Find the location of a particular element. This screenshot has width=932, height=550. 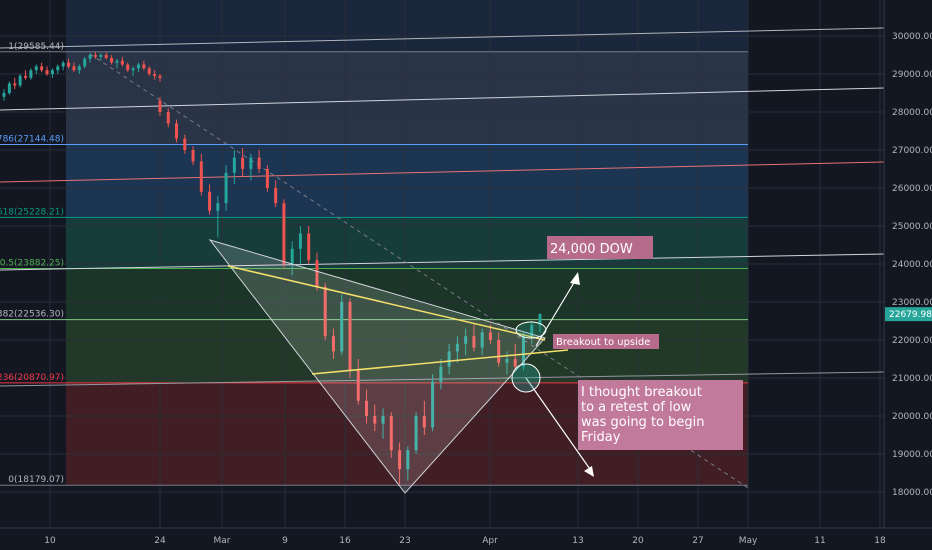

price-tick-8: 22000.00 is located at coordinates (912, 341).